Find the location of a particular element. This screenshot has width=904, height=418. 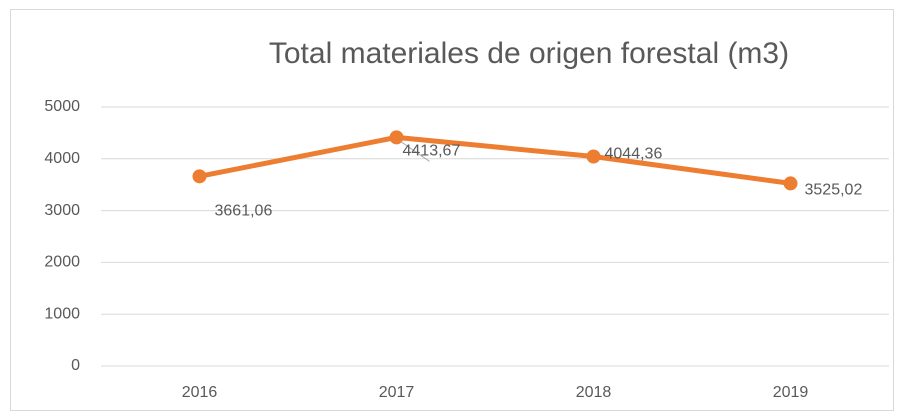

x-tick-label: 2019 is located at coordinates (791, 392).